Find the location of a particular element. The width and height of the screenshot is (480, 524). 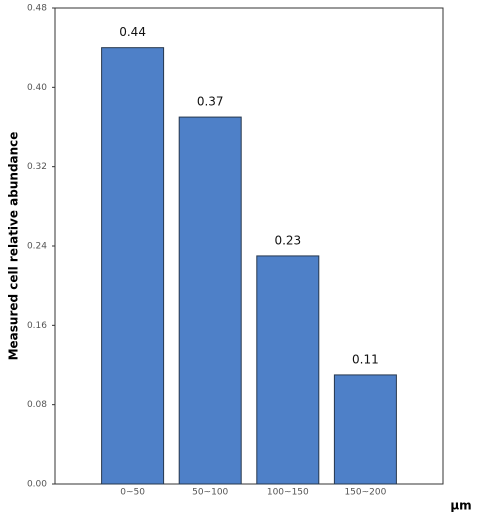

x-tick-label: 150~200 is located at coordinates (365, 493).